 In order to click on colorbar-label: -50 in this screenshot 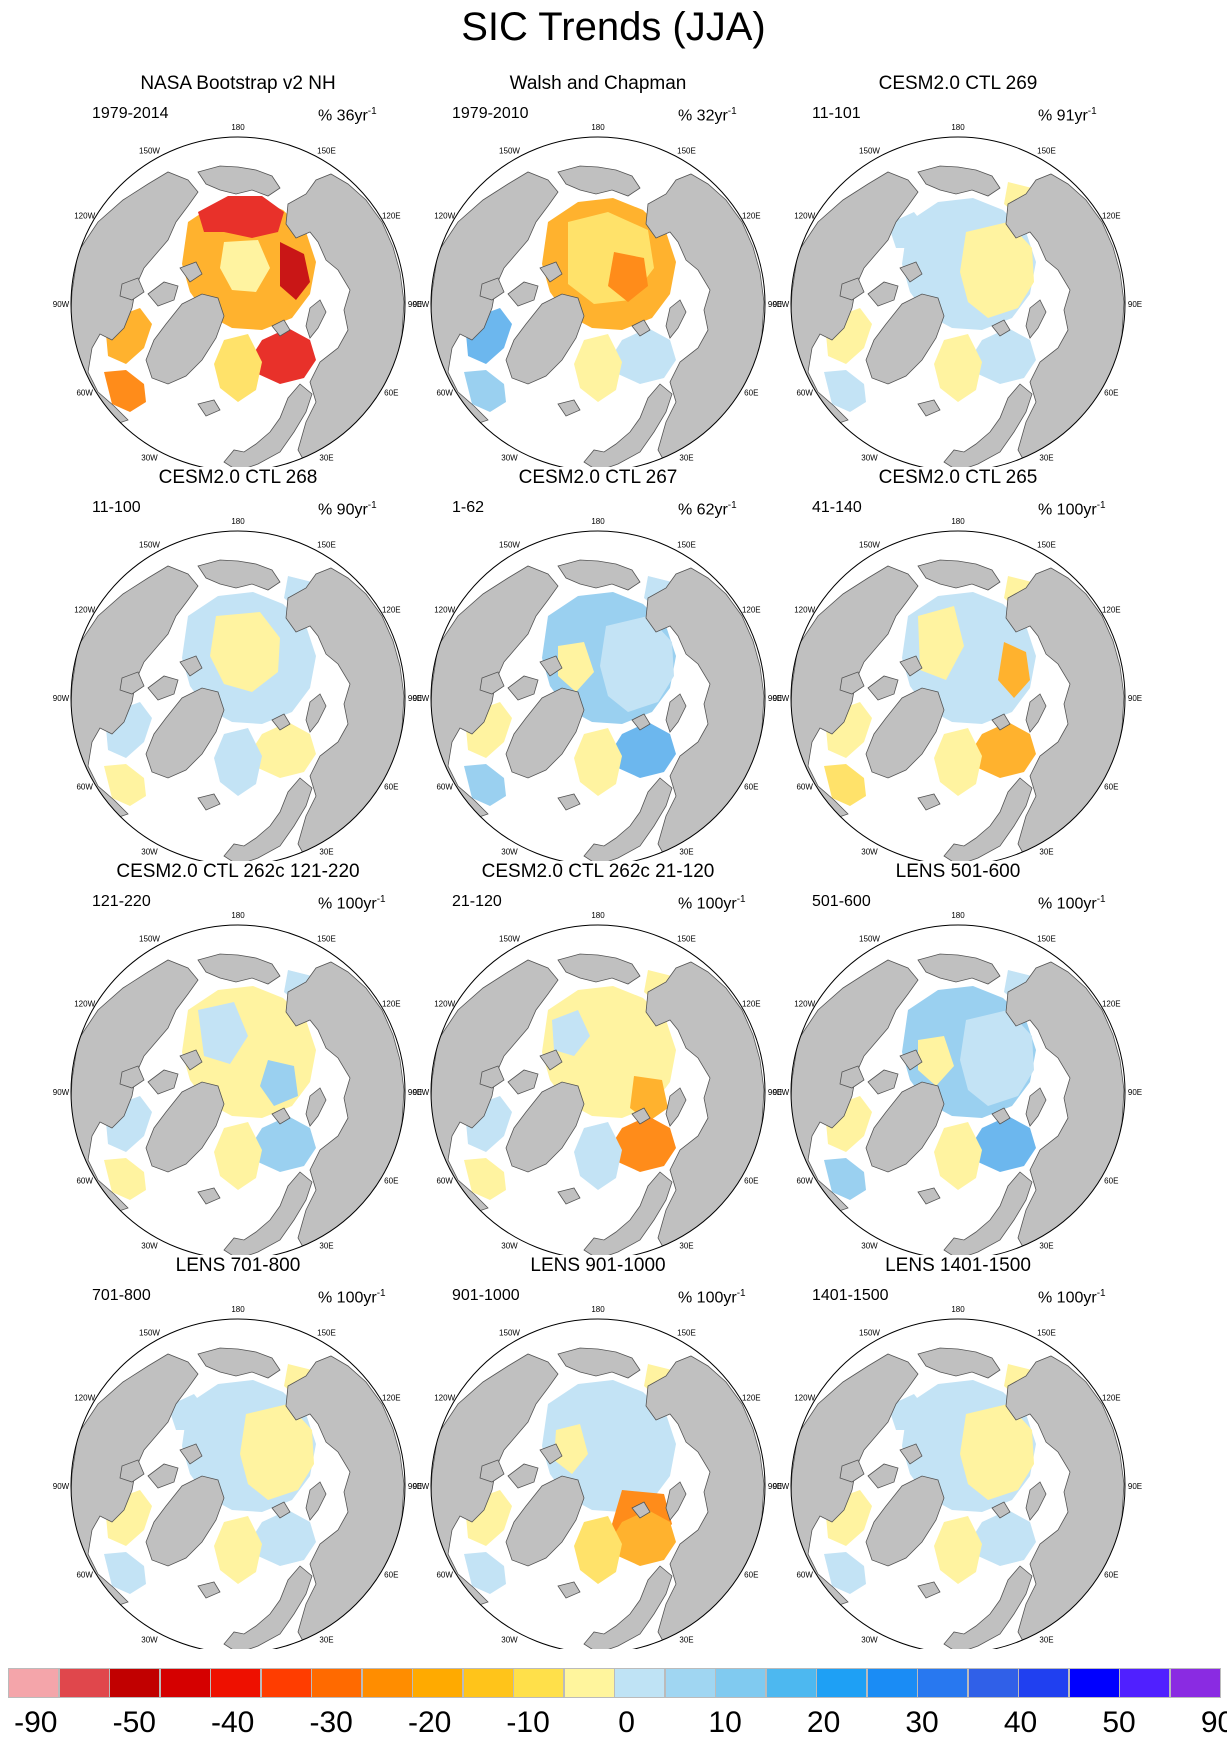, I will do `click(134, 1723)`.